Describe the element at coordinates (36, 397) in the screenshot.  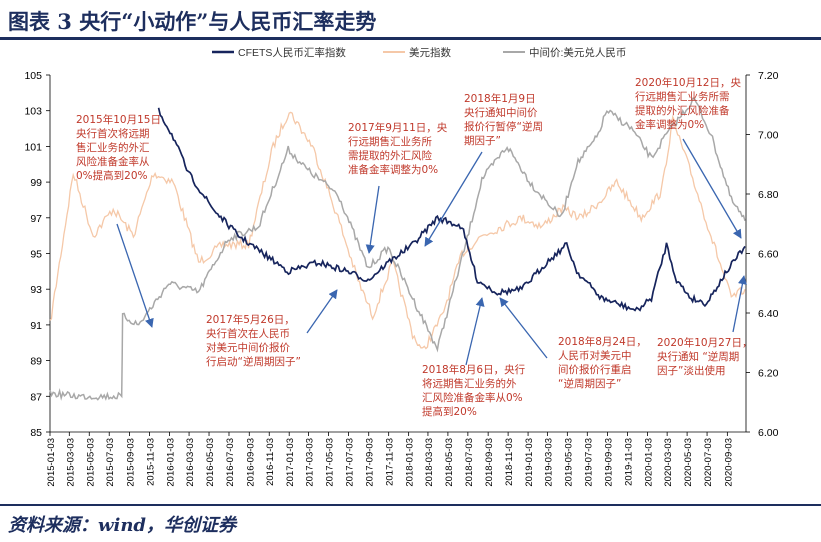
I see `y-left-tick-label: 87` at that location.